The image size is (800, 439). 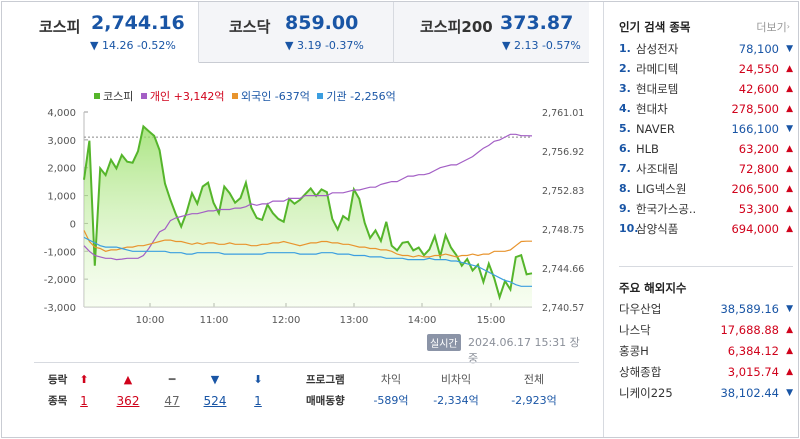 I want to click on stock-rank: 3., so click(x=625, y=88).